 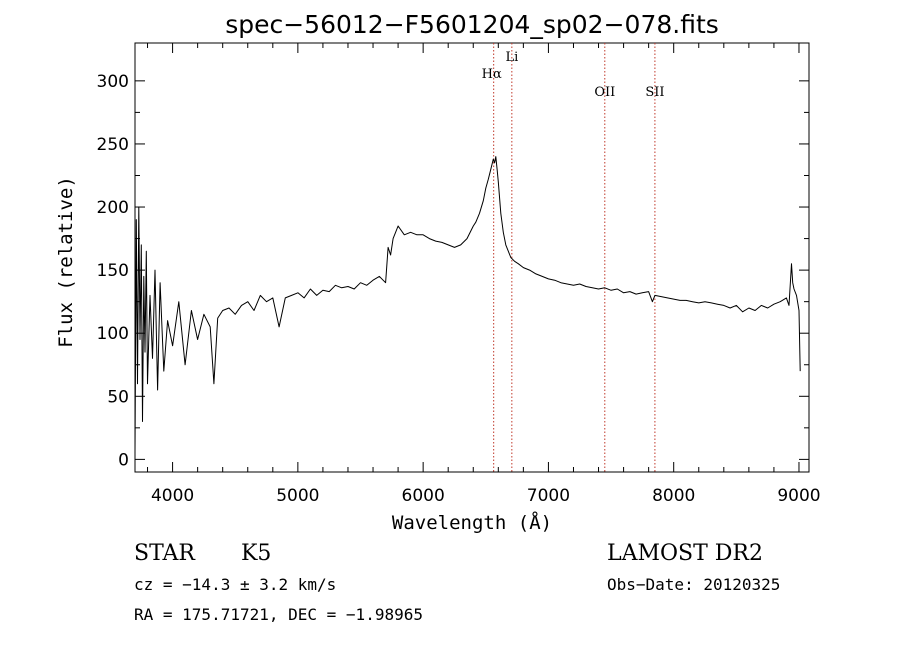 What do you see at coordinates (113, 145) in the screenshot?
I see `y-tick-label: 250` at bounding box center [113, 145].